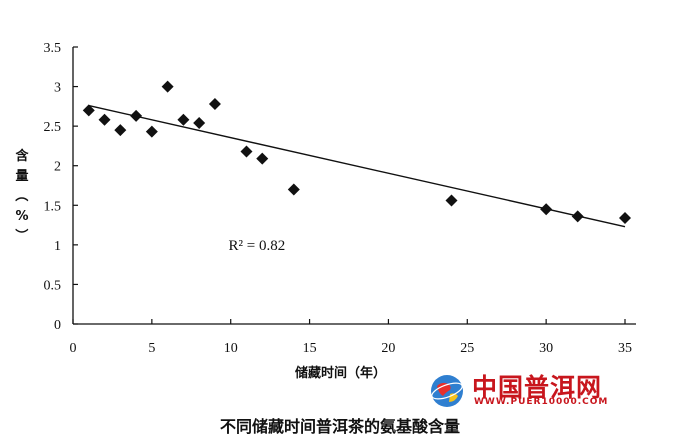  I want to click on y-axis-label: 含量 （% ）, so click(21, 195).